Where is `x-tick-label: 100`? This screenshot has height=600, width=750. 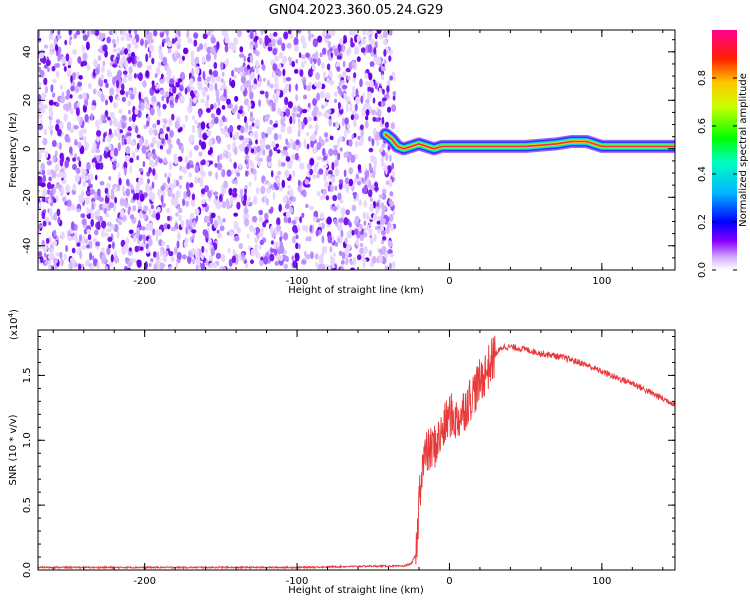
x-tick-label: 100 is located at coordinates (601, 281).